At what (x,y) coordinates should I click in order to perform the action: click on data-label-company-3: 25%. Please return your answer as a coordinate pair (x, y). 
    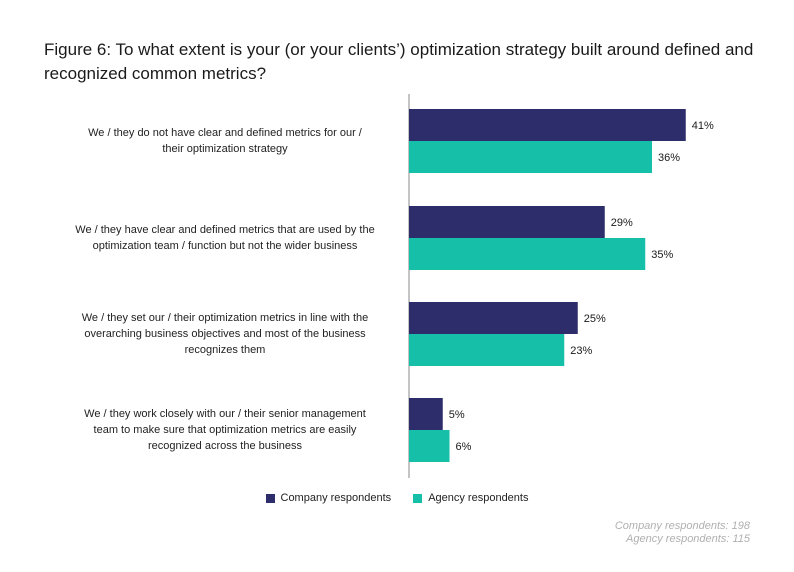
    Looking at the image, I should click on (595, 319).